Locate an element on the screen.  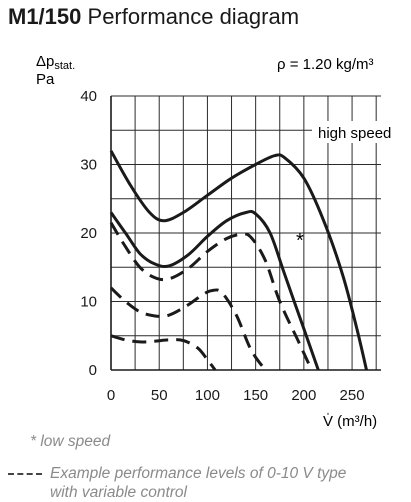
y-tick-label: 20 is located at coordinates (88, 233).